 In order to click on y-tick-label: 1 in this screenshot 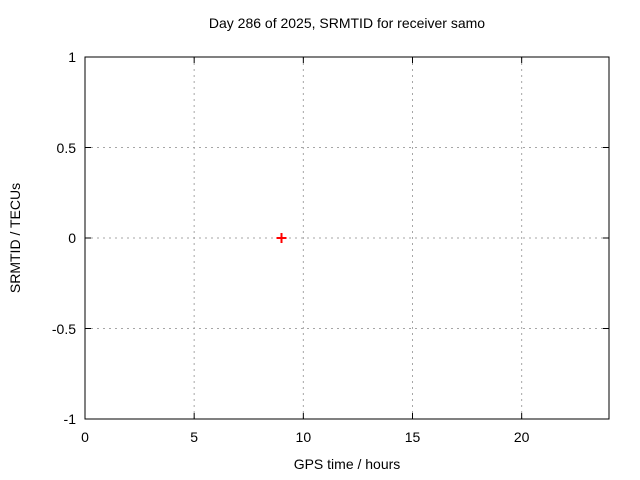, I will do `click(72, 57)`.